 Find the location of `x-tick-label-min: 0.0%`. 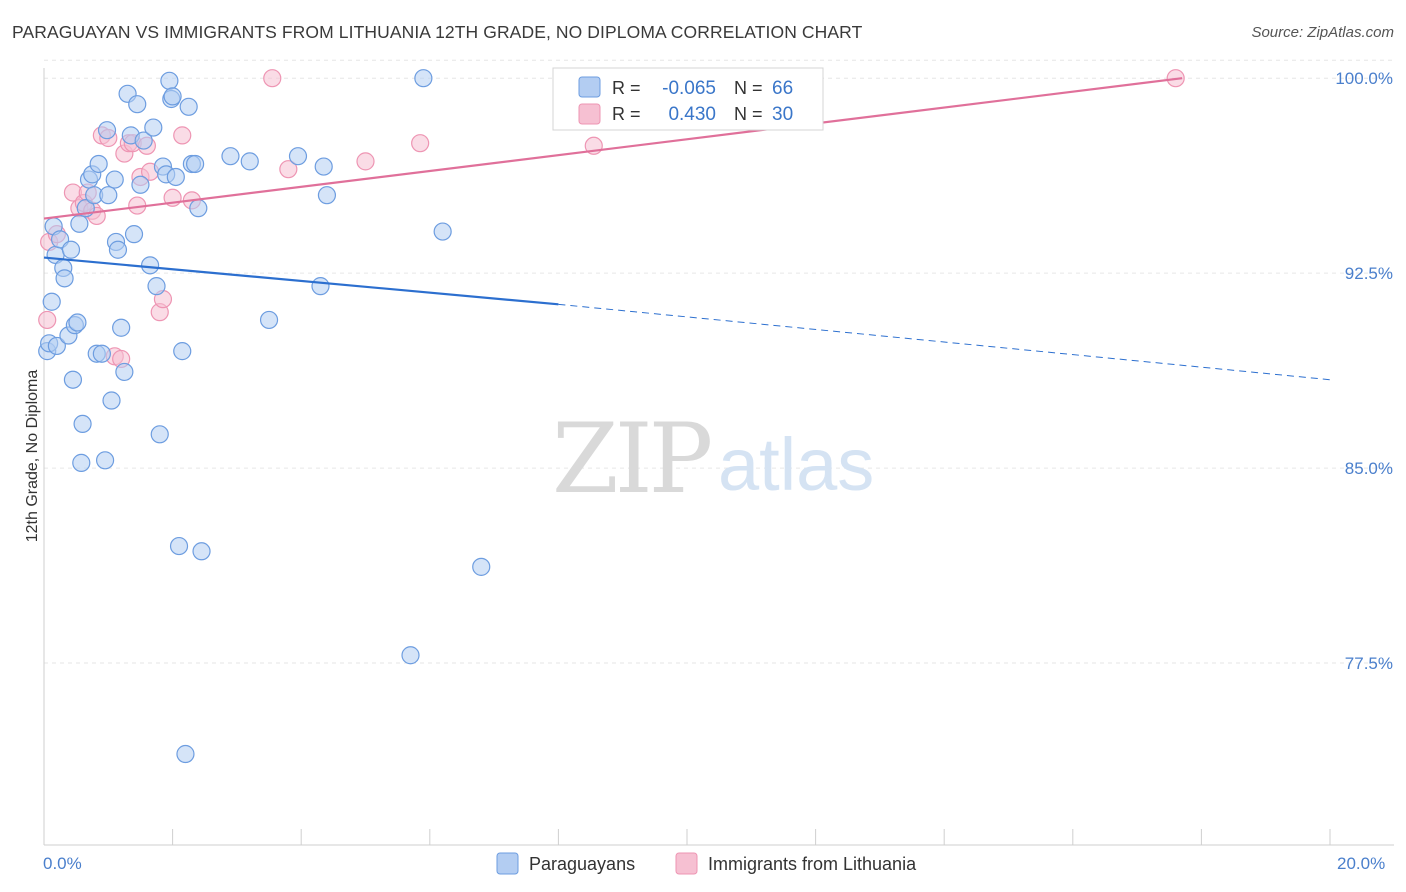

x-tick-label-min: 0.0% is located at coordinates (62, 863).